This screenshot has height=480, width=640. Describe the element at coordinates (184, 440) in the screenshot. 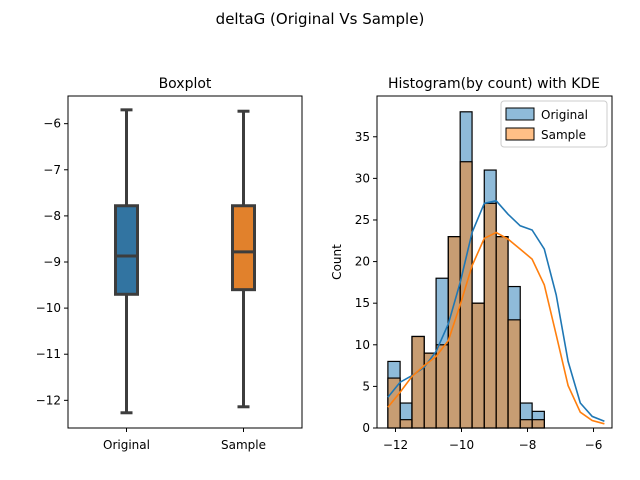

I see `boxplot-x-axis: Original Sample` at that location.